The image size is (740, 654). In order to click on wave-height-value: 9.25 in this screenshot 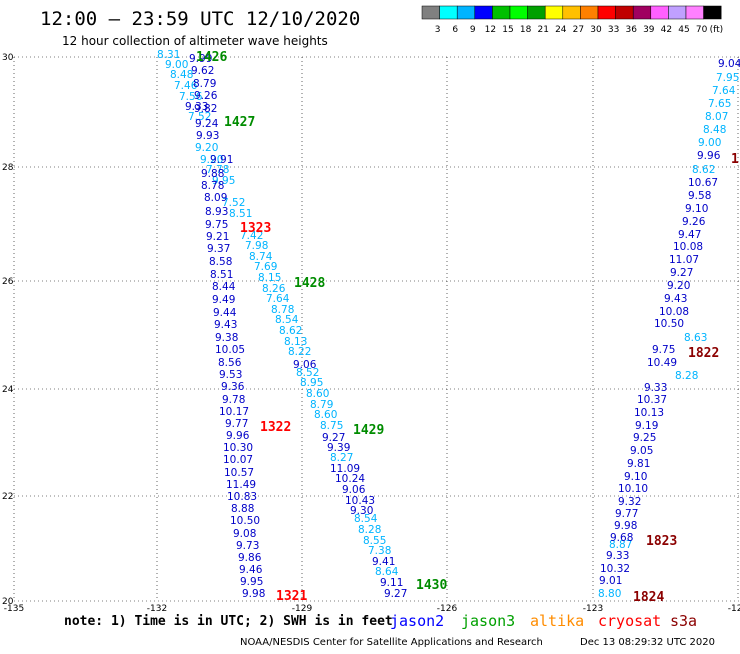, I will do `click(644, 438)`.